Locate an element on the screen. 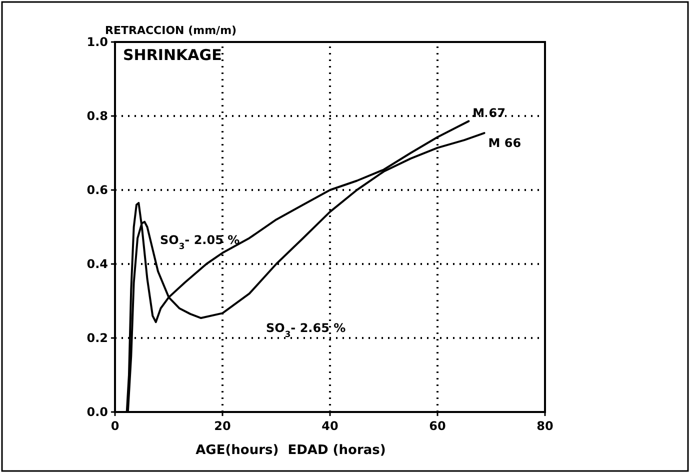 The width and height of the screenshot is (690, 473). x-axis-title: AGE(hours) EDAD (horas) is located at coordinates (291, 450).